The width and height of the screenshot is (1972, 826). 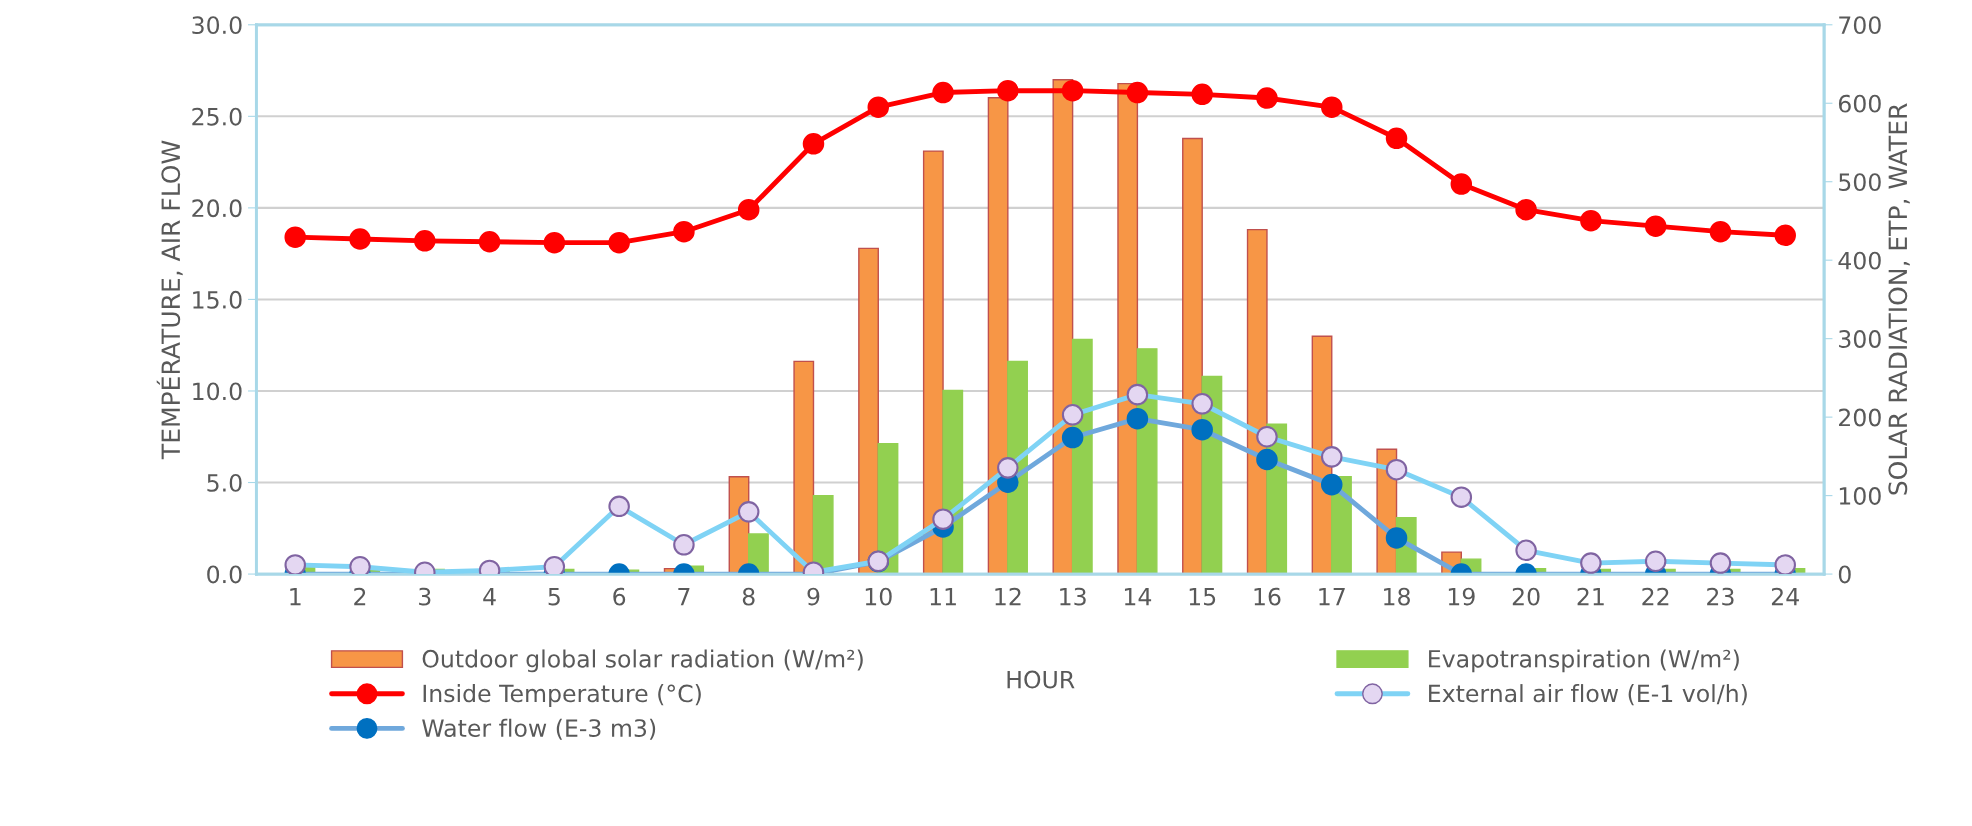 What do you see at coordinates (1267, 596) in the screenshot?
I see `x-tick-label: 16` at bounding box center [1267, 596].